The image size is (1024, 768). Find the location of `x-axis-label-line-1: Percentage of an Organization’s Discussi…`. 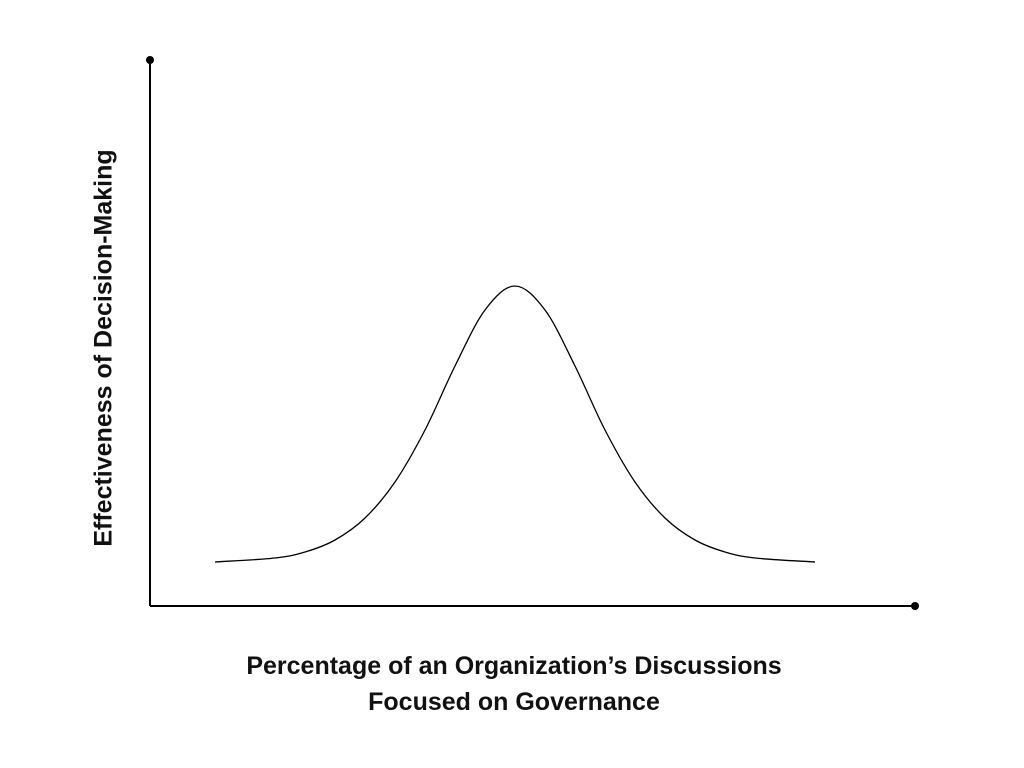

x-axis-label-line-1: Percentage of an Organization’s Discussi… is located at coordinates (514, 666).